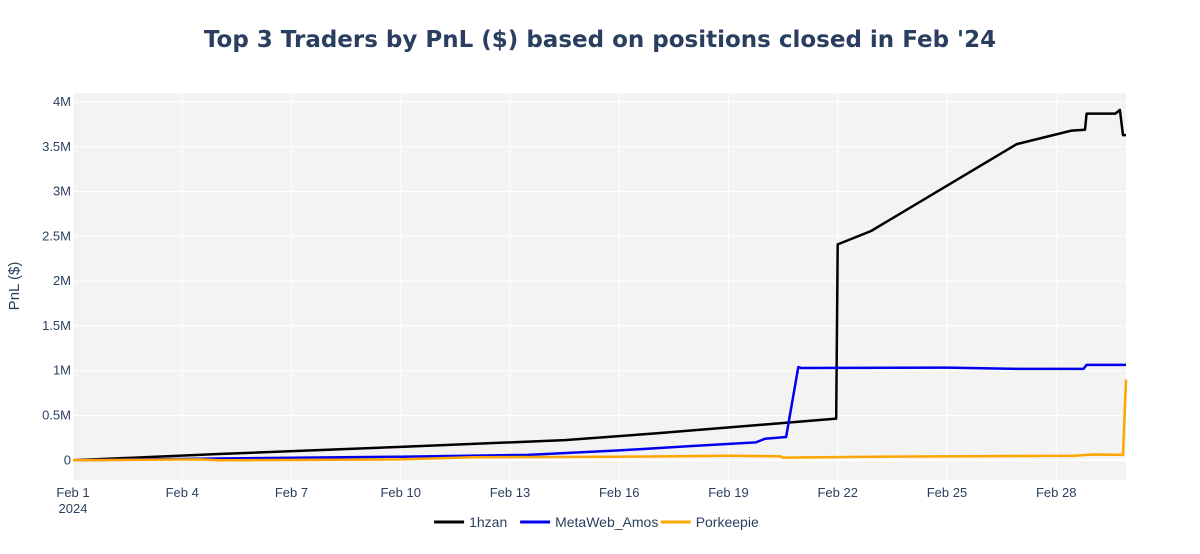  Describe the element at coordinates (488, 522) in the screenshot. I see `legend-label: 1hzan` at that location.